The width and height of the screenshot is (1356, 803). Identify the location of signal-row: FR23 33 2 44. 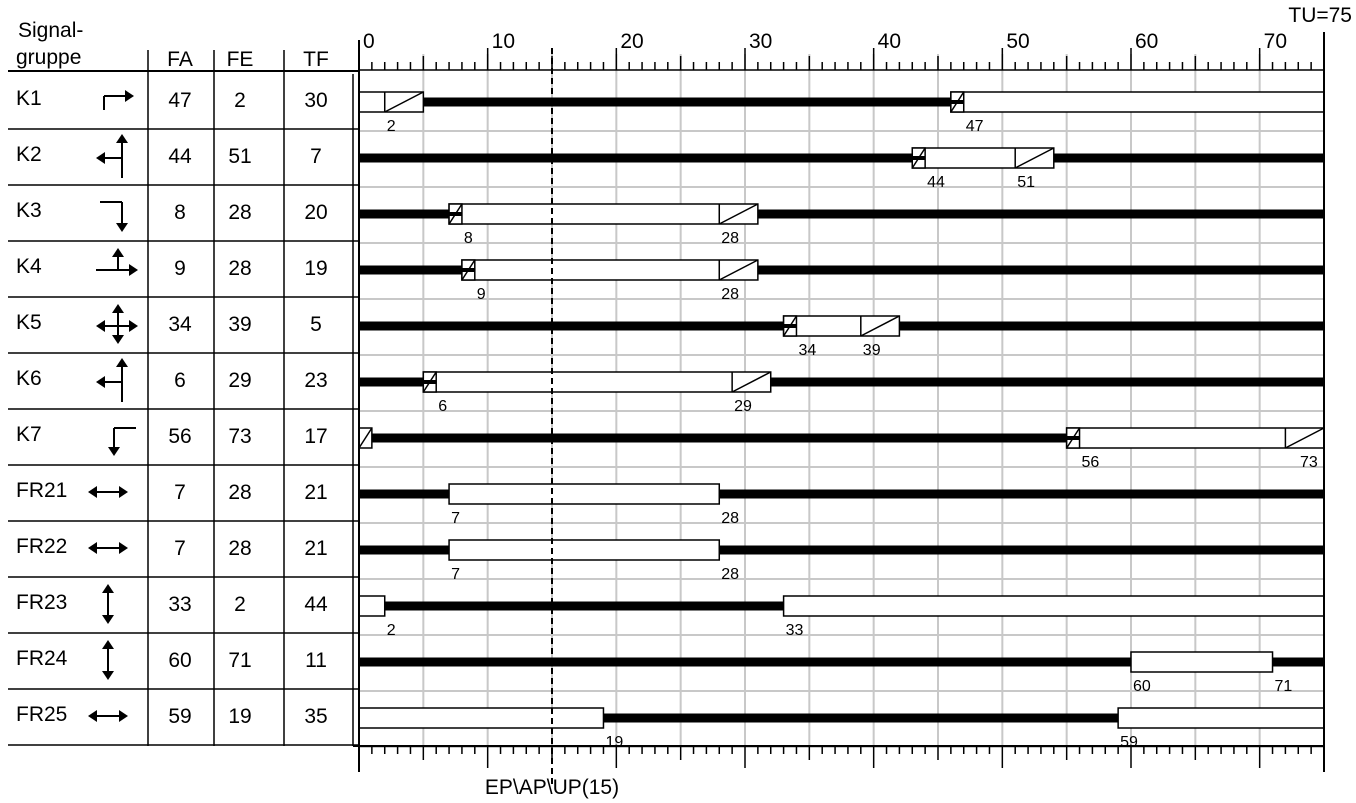
(172, 604).